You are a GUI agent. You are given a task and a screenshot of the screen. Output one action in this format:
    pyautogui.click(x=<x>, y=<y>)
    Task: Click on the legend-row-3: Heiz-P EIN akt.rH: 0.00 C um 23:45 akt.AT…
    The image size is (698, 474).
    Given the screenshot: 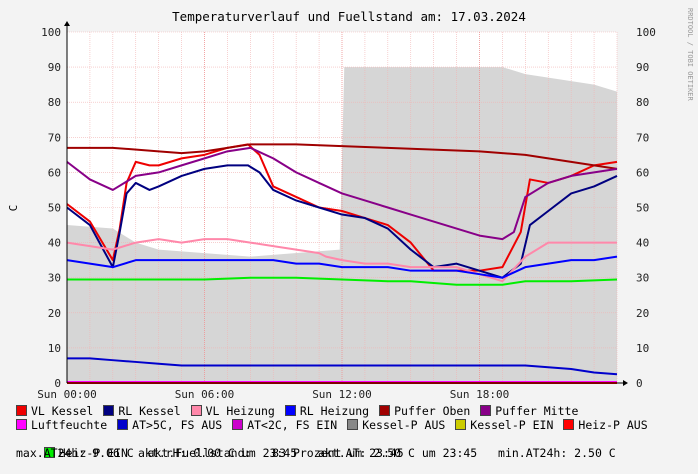 What is the action you would take?
    pyautogui.click(x=316, y=453)
    